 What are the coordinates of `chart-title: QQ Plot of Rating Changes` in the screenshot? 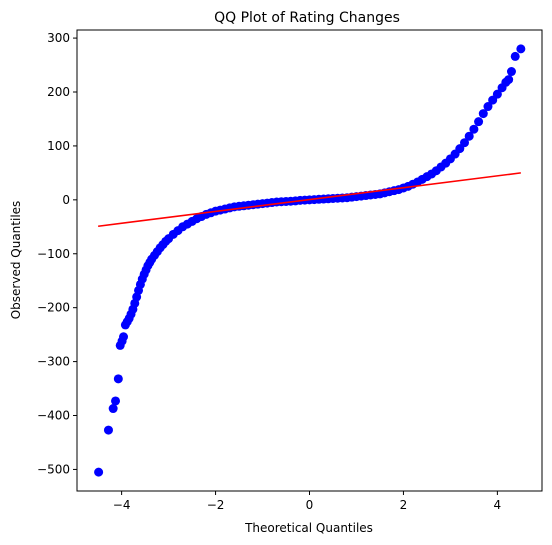 It's located at (307, 18).